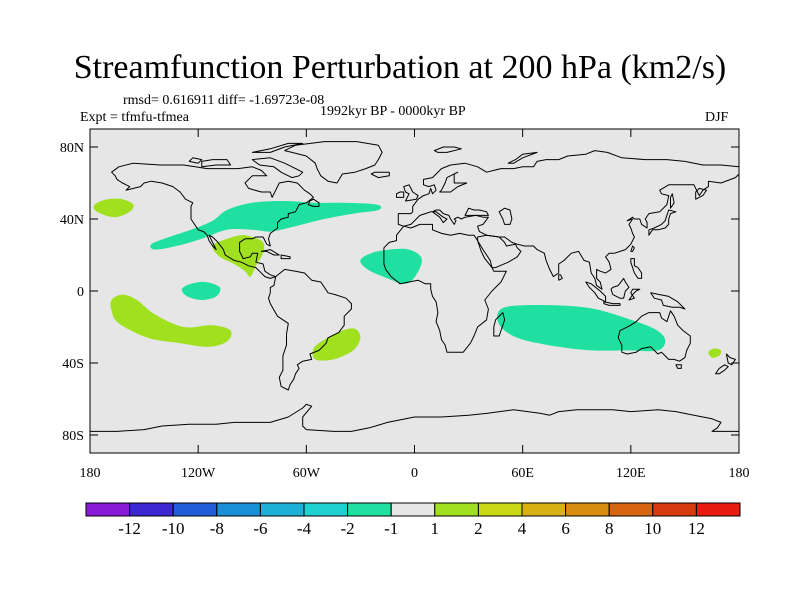 This screenshot has width=800, height=600. Describe the element at coordinates (696, 528) in the screenshot. I see `colorbar-label: 12` at that location.